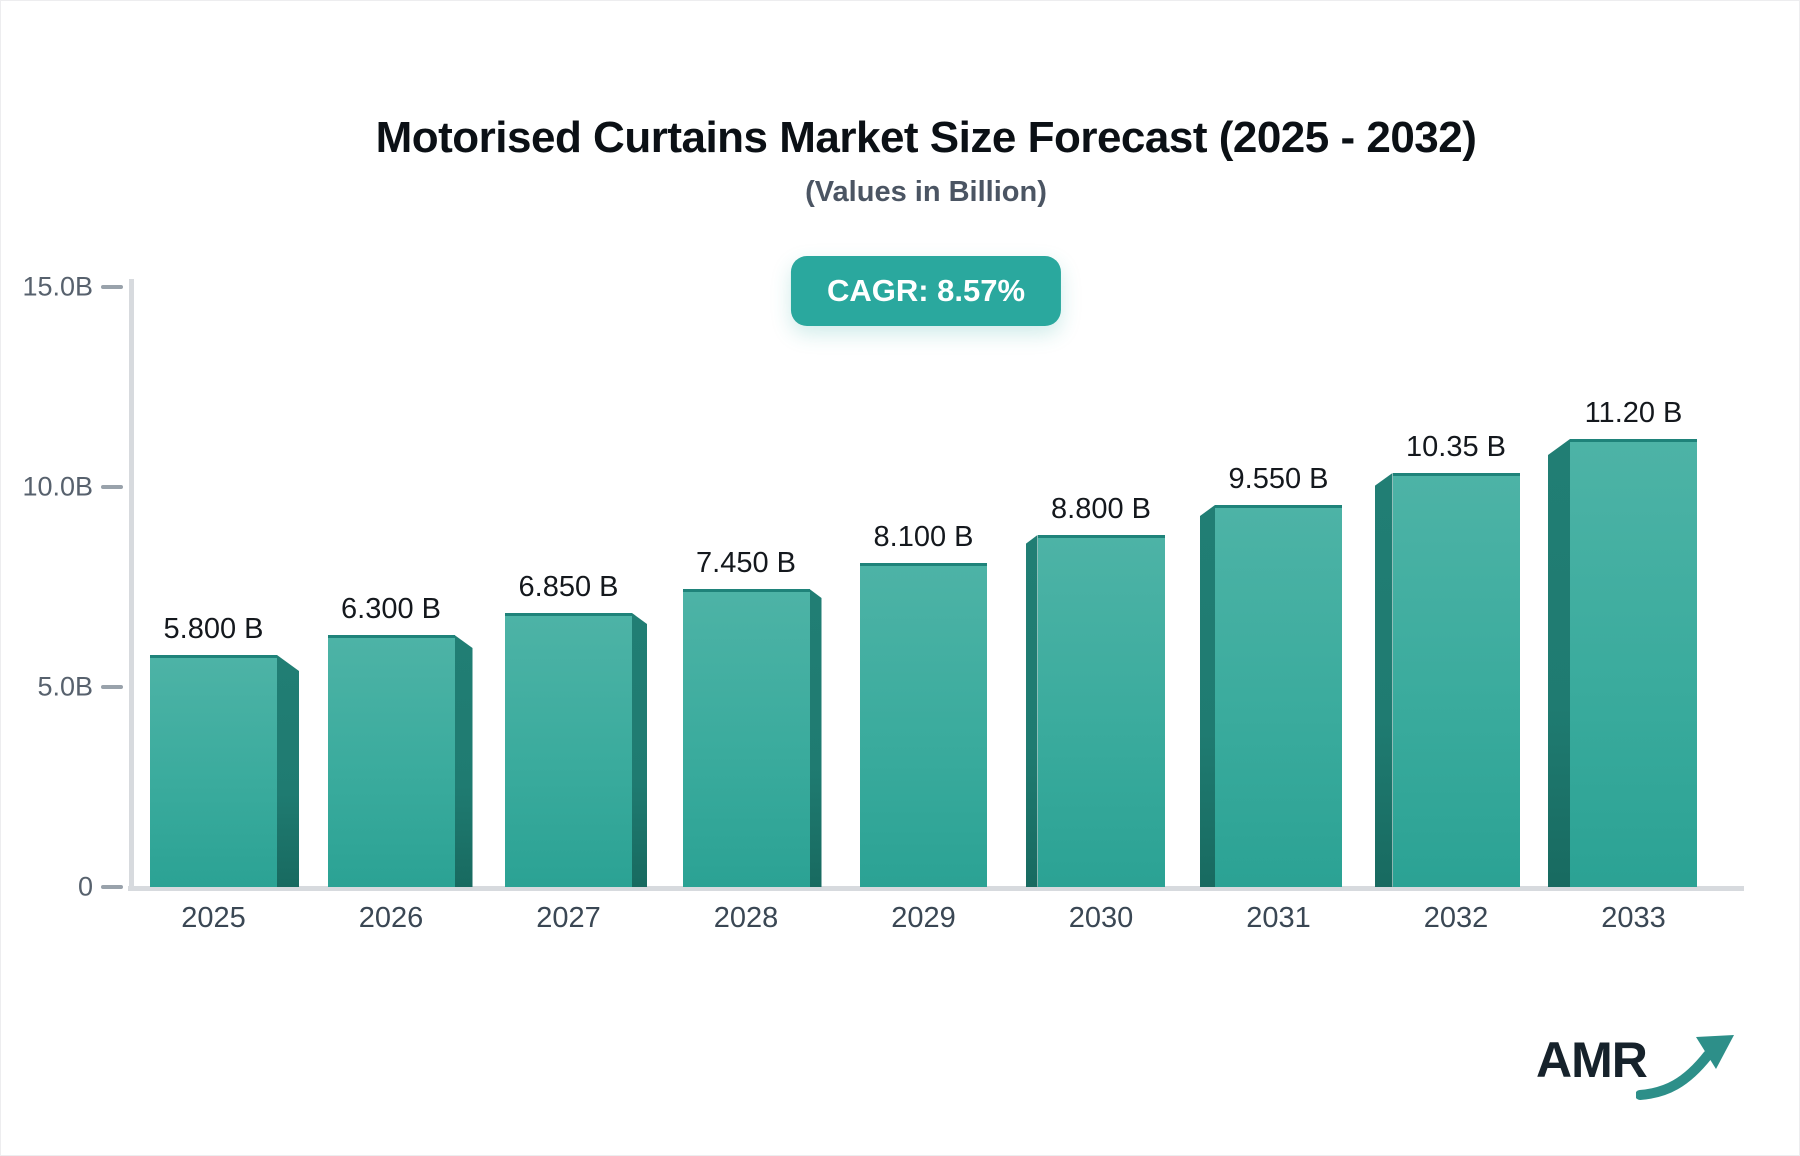 This screenshot has height=1156, width=1800. I want to click on bar-value-label: 8.800 B, so click(1101, 509).